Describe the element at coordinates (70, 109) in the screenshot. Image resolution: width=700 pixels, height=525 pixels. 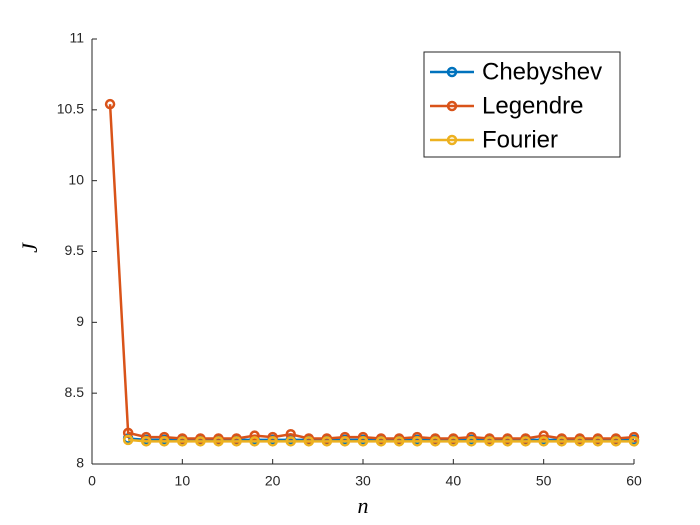
I see `y-tick-label: 10.5` at that location.